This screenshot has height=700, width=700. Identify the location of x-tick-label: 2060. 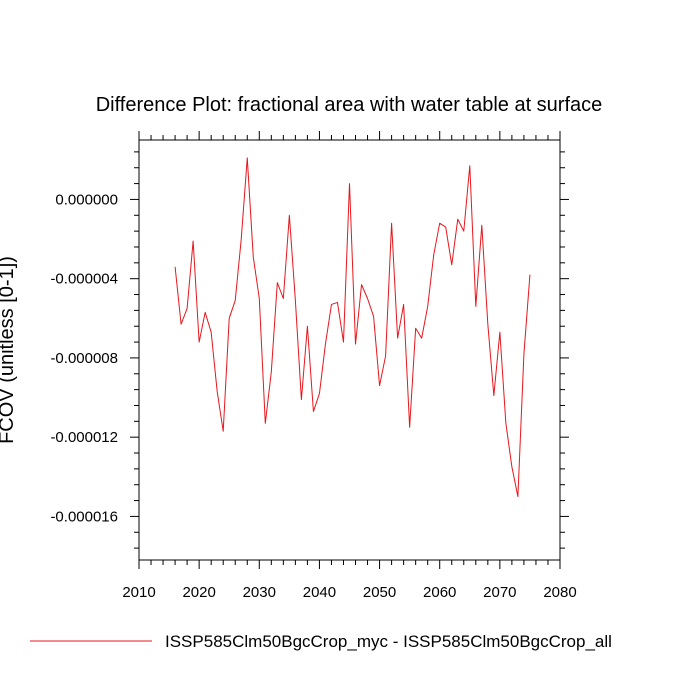
(439, 592).